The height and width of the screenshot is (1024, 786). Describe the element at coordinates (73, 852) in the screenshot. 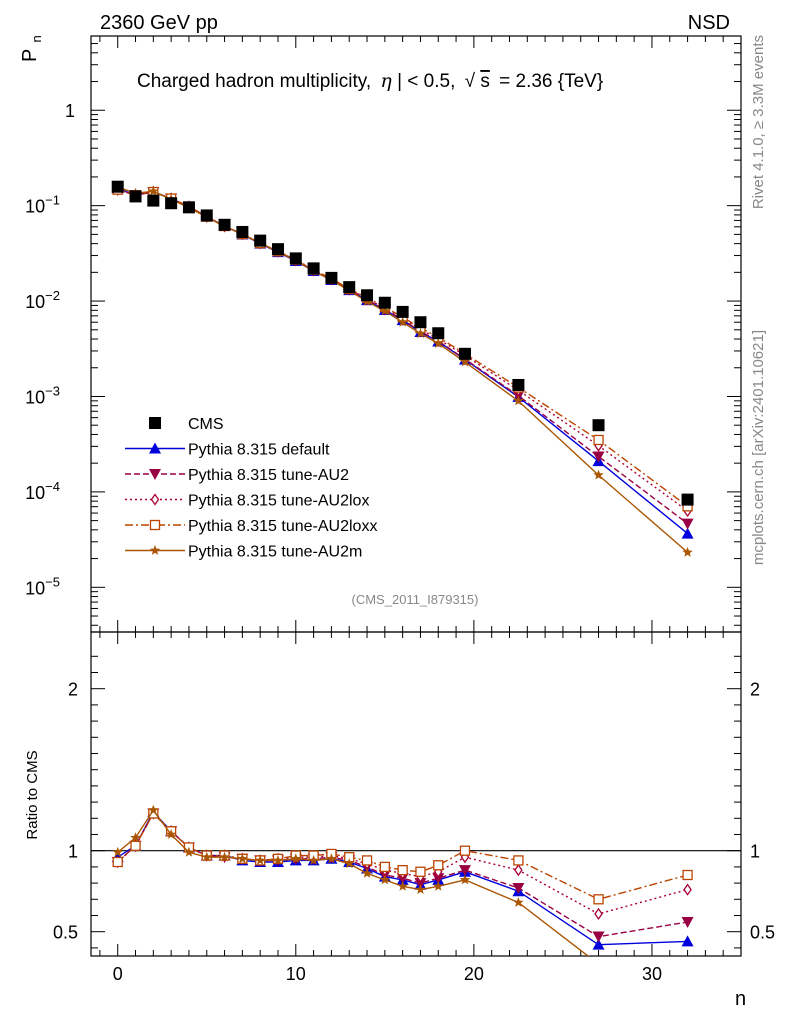

I see `ratio-tick-label-left: 1` at that location.